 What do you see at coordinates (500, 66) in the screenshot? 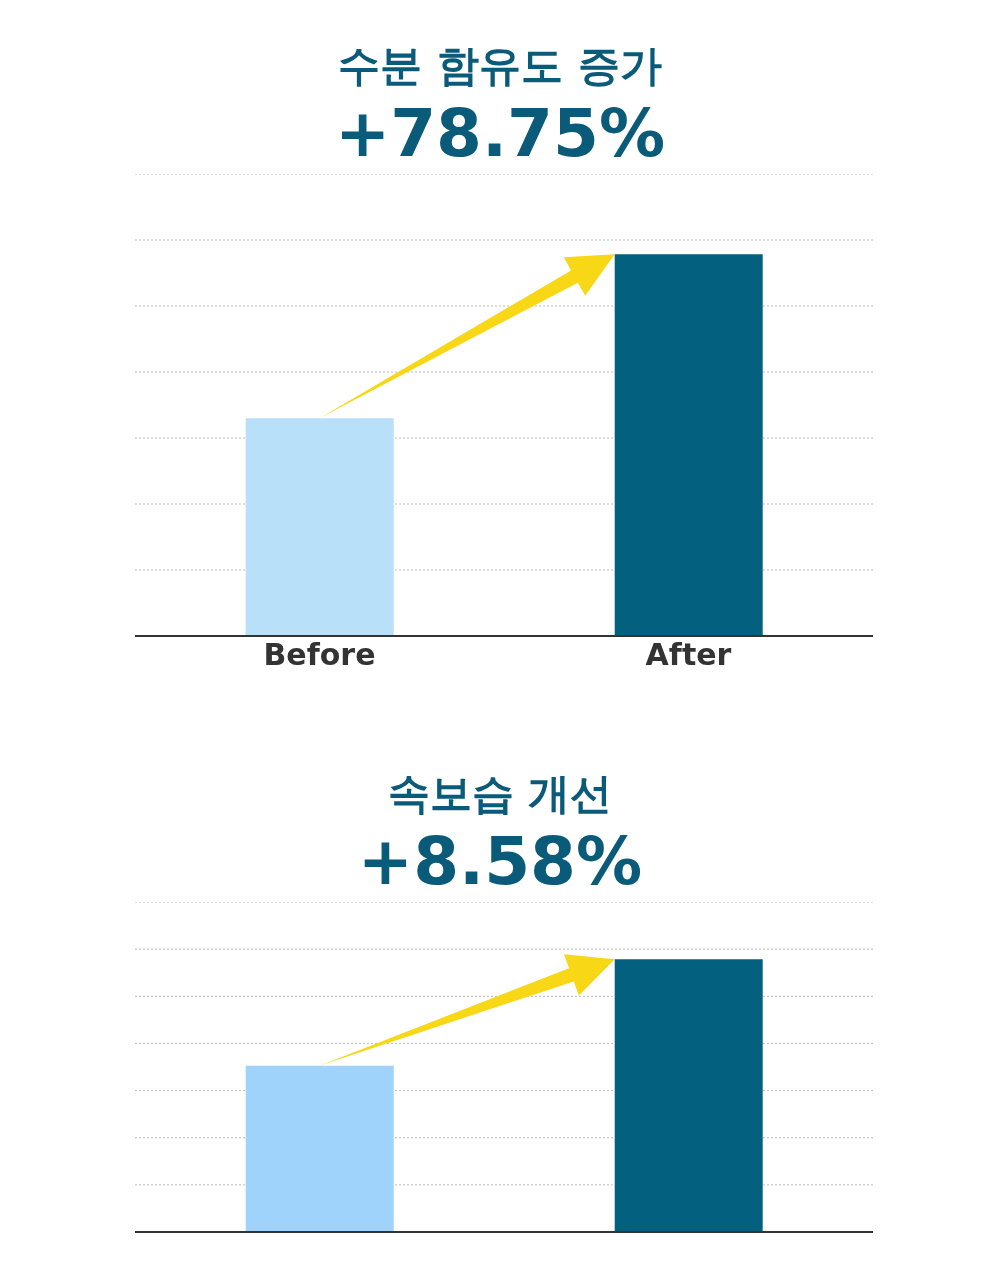
I see `chart-title: 수분 함유도 증가` at bounding box center [500, 66].